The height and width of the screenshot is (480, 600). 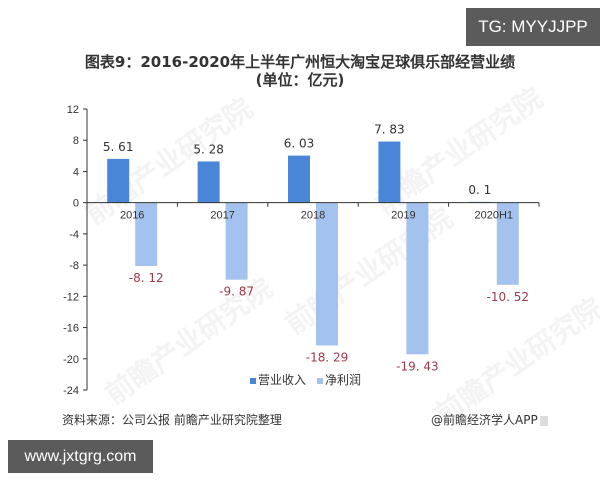 I want to click on legend-swatch-profit, so click(x=320, y=381).